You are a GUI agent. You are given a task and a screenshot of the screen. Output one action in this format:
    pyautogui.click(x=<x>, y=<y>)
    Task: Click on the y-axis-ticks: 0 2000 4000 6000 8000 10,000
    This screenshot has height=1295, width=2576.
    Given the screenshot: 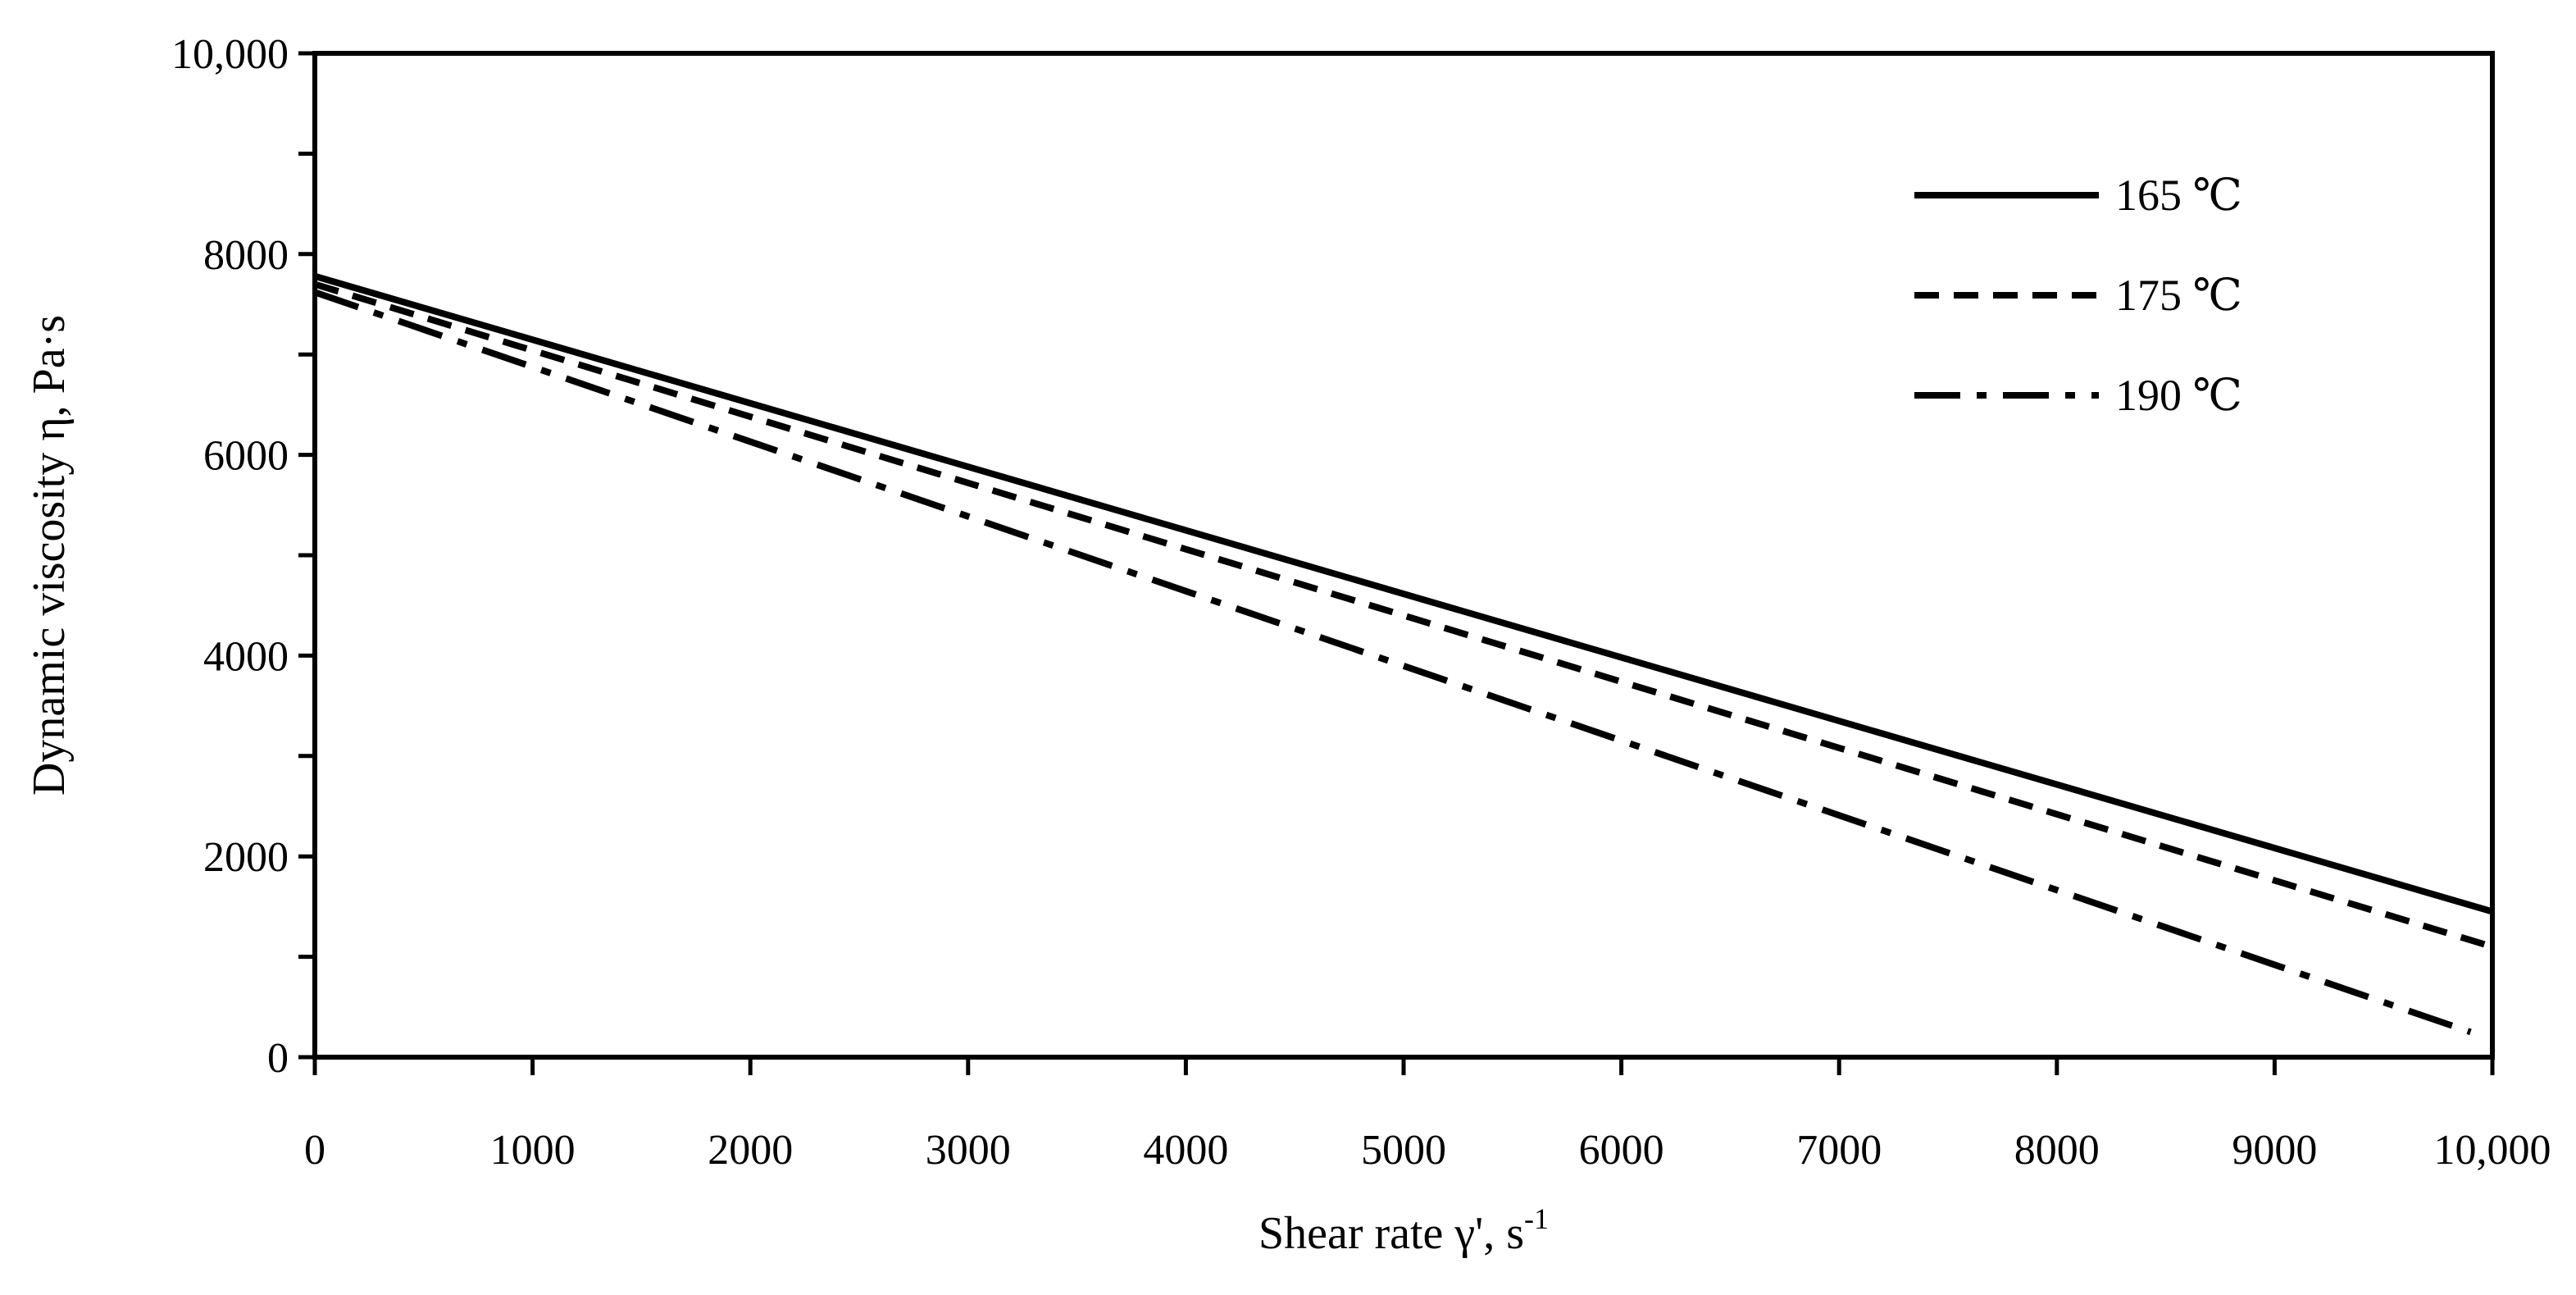 What is the action you would take?
    pyautogui.click(x=243, y=556)
    